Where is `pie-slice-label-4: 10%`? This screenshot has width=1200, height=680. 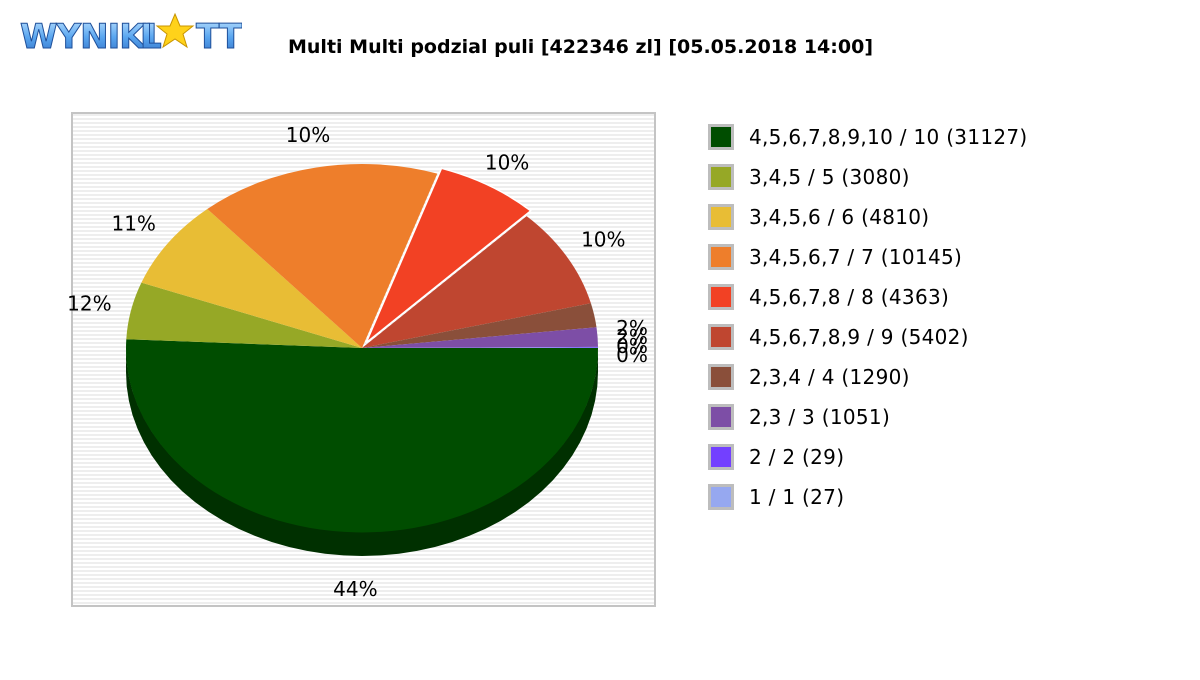 pie-slice-label-4: 10% is located at coordinates (308, 135).